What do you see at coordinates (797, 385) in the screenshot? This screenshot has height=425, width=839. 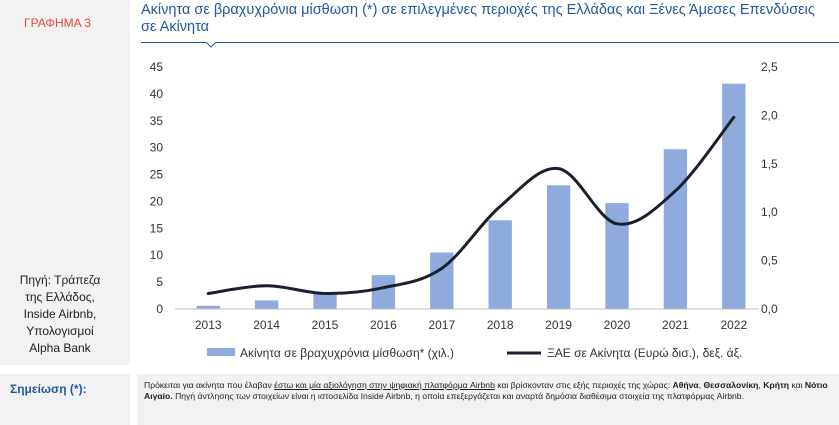 I see `note-part: και` at bounding box center [797, 385].